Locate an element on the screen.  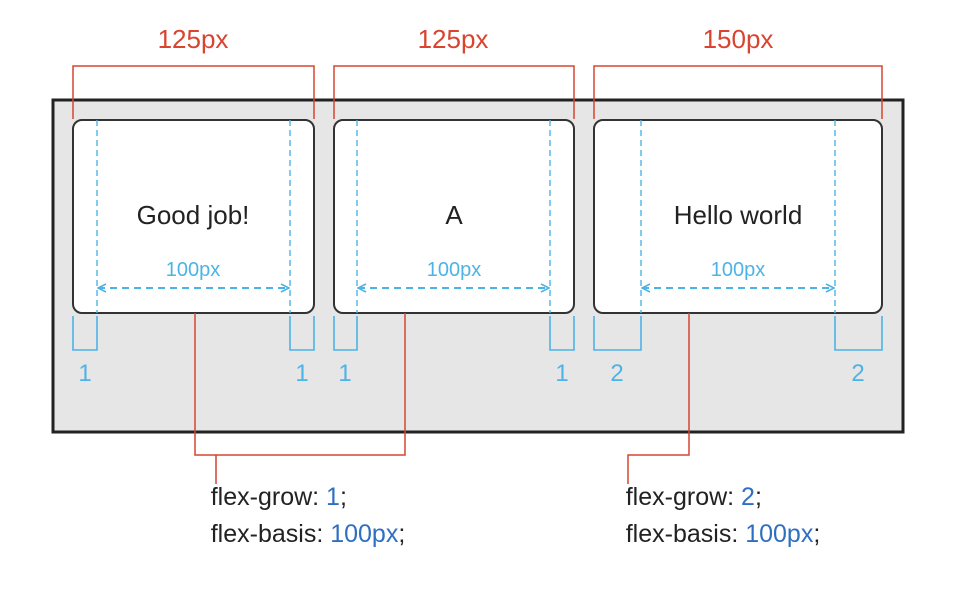
width-brackets is located at coordinates (477, 92).